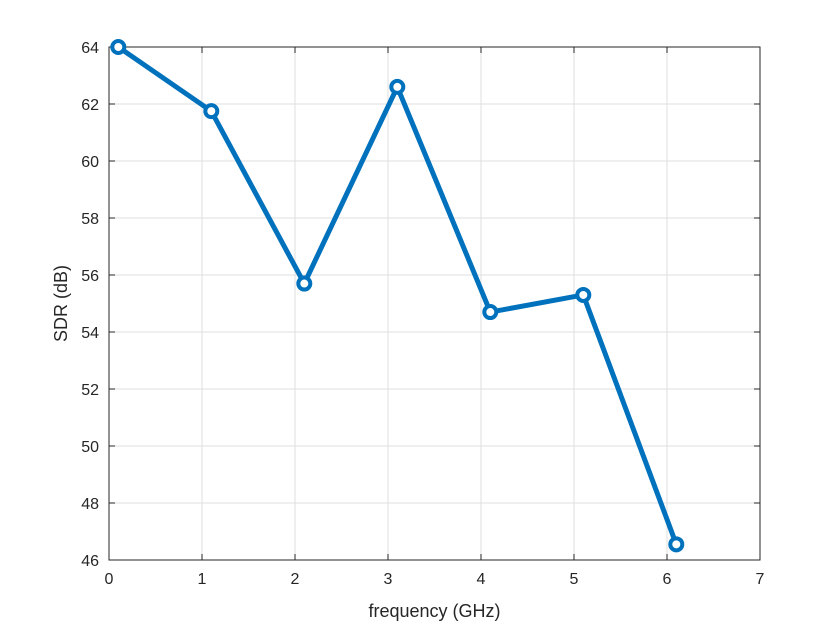  Describe the element at coordinates (90, 504) in the screenshot. I see `y-tick-label: 48` at that location.